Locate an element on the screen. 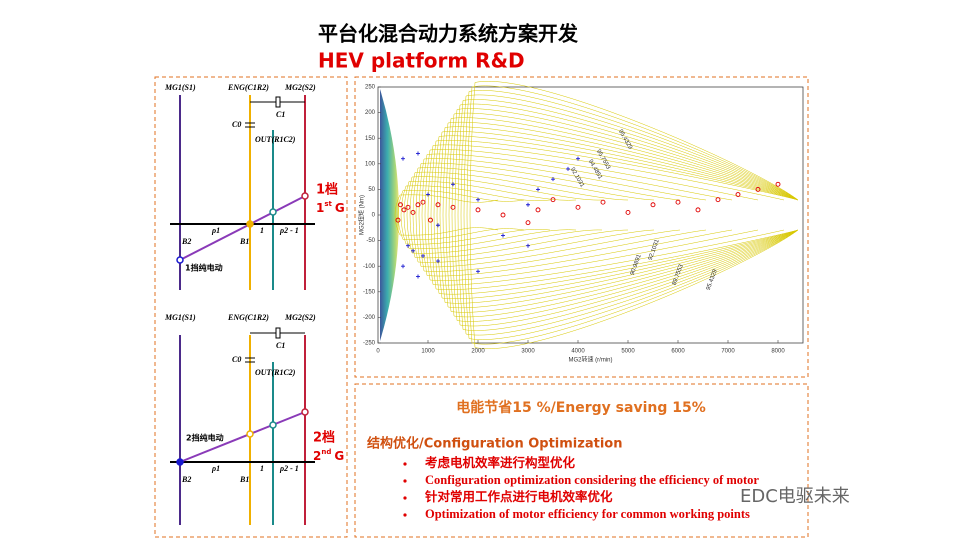  x-tick-label: 7000 is located at coordinates (728, 352).